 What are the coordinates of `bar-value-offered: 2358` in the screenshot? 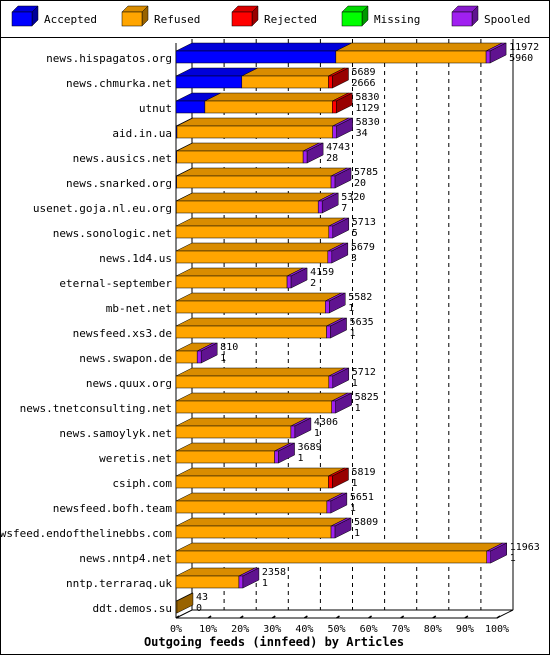 It's located at (274, 572).